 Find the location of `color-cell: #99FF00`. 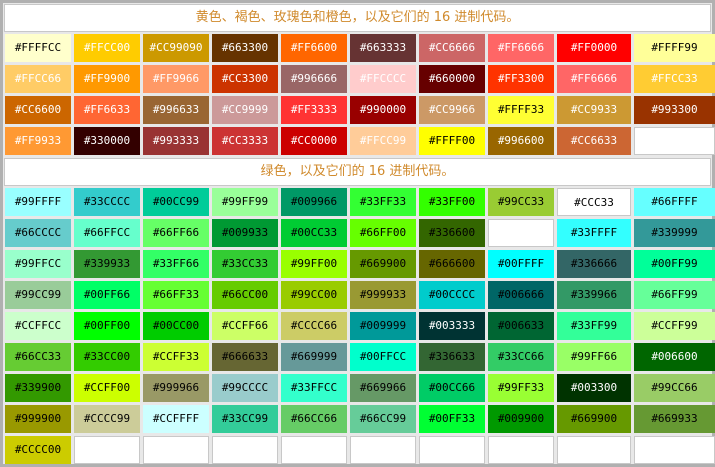

color-cell: #99FF00 is located at coordinates (314, 264).